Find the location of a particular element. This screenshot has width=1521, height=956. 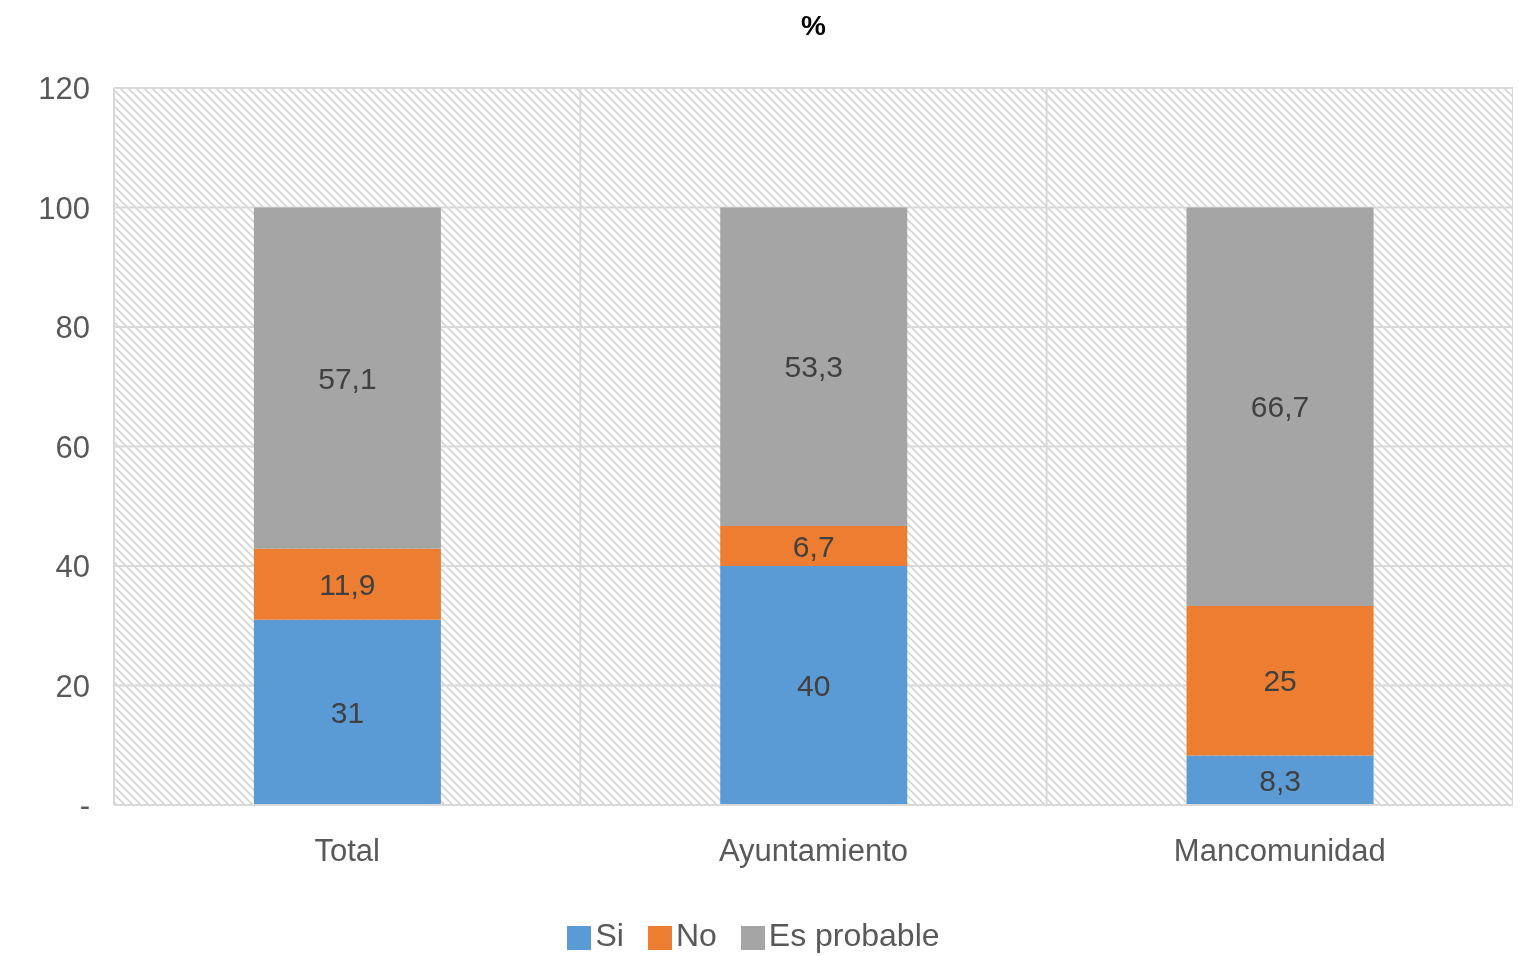

y-tick-label: 40 is located at coordinates (72, 567).